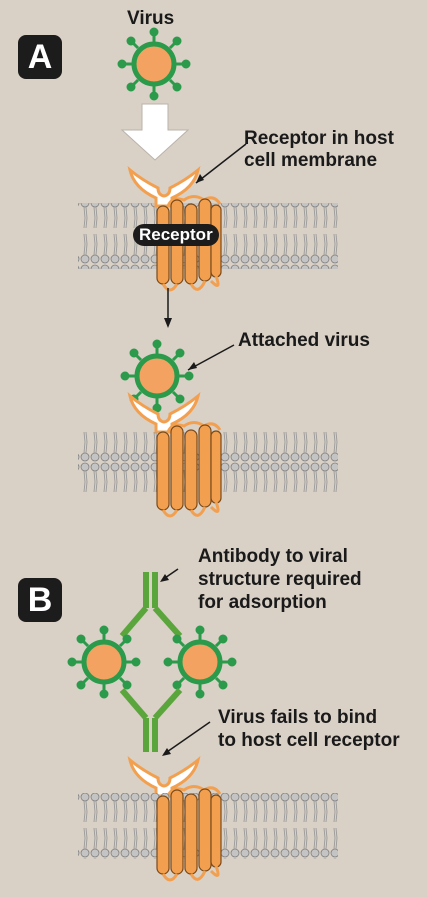  Describe the element at coordinates (309, 740) in the screenshot. I see `fail-label-line2: to host cell receptor` at that location.